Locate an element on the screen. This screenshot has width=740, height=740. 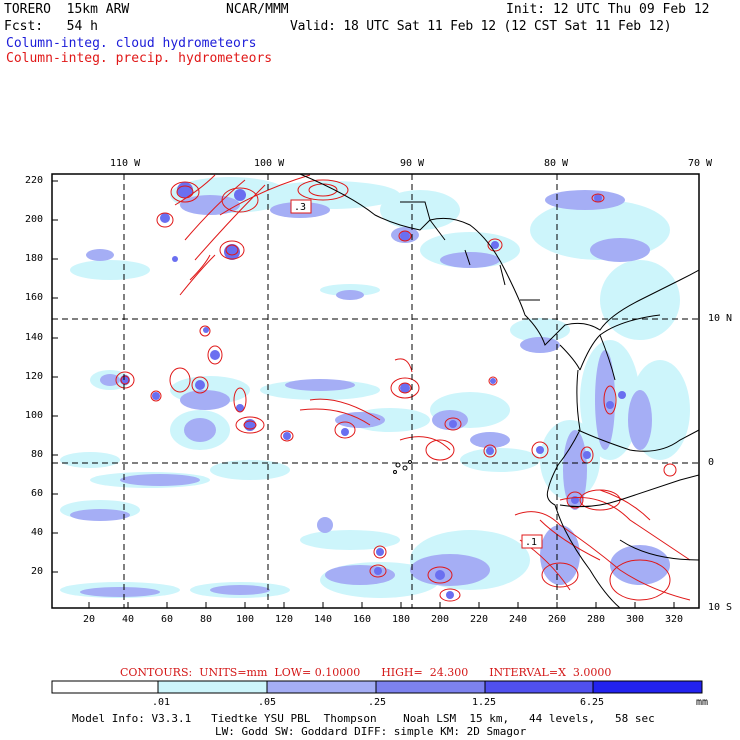
x-tick: 160 is located at coordinates (362, 619).